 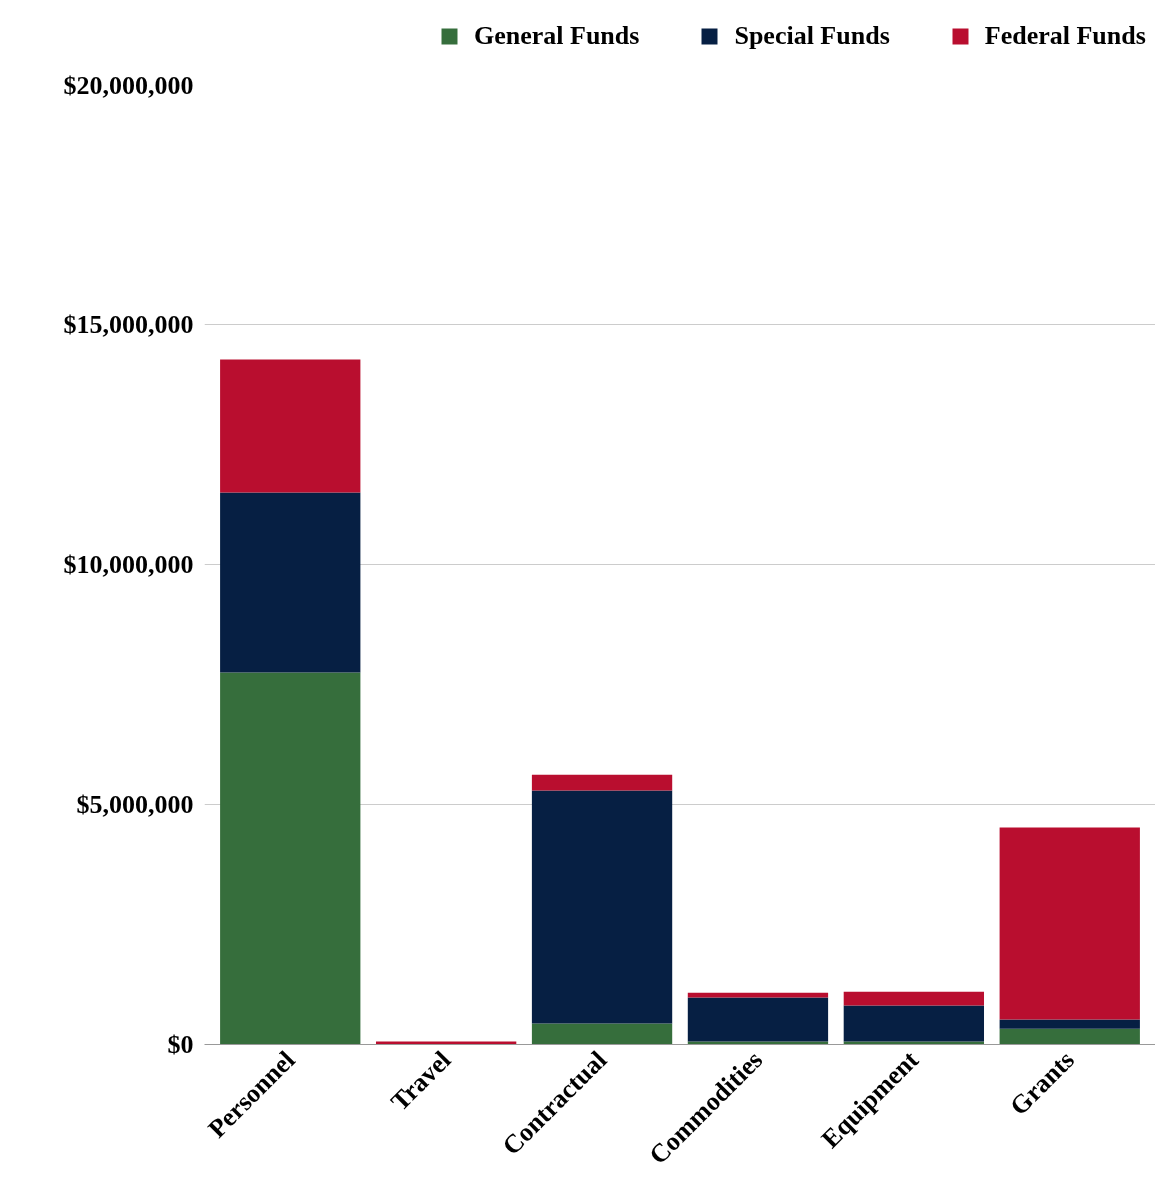 I want to click on legend-label: General Funds, so click(x=557, y=36).